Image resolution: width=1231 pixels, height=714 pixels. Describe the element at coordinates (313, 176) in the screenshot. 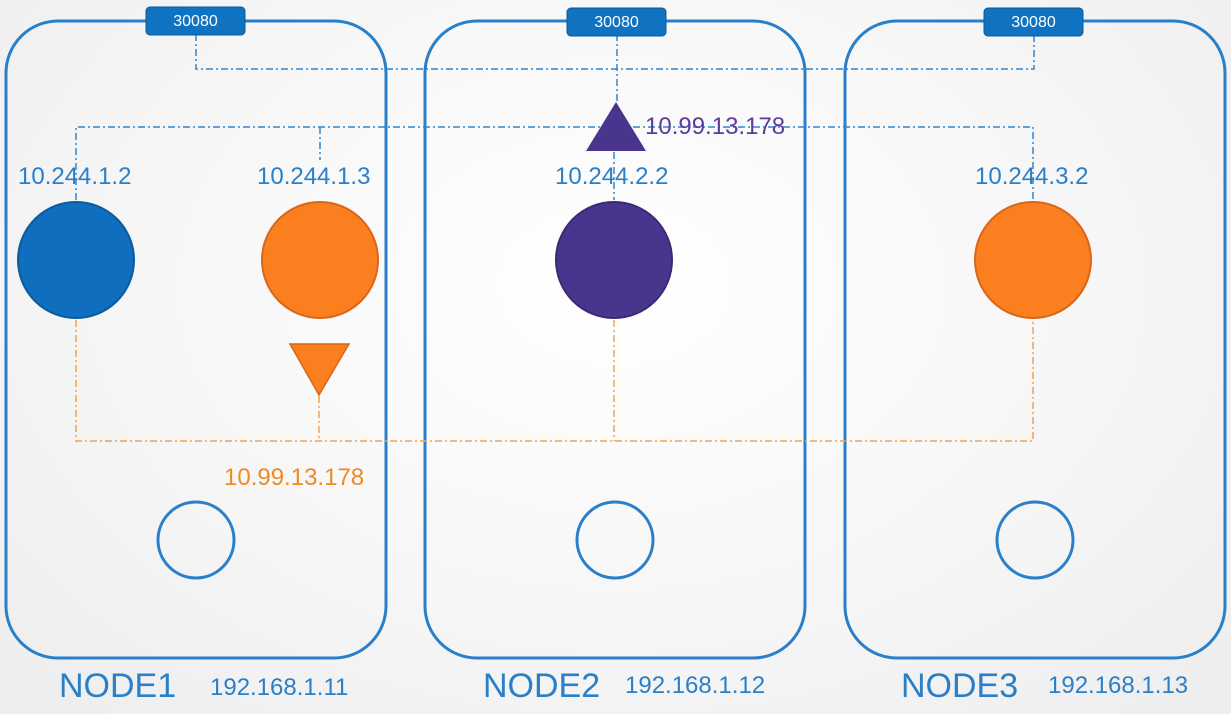

I see `pod-ip-10-244-1-3: 10.244.1.3` at that location.